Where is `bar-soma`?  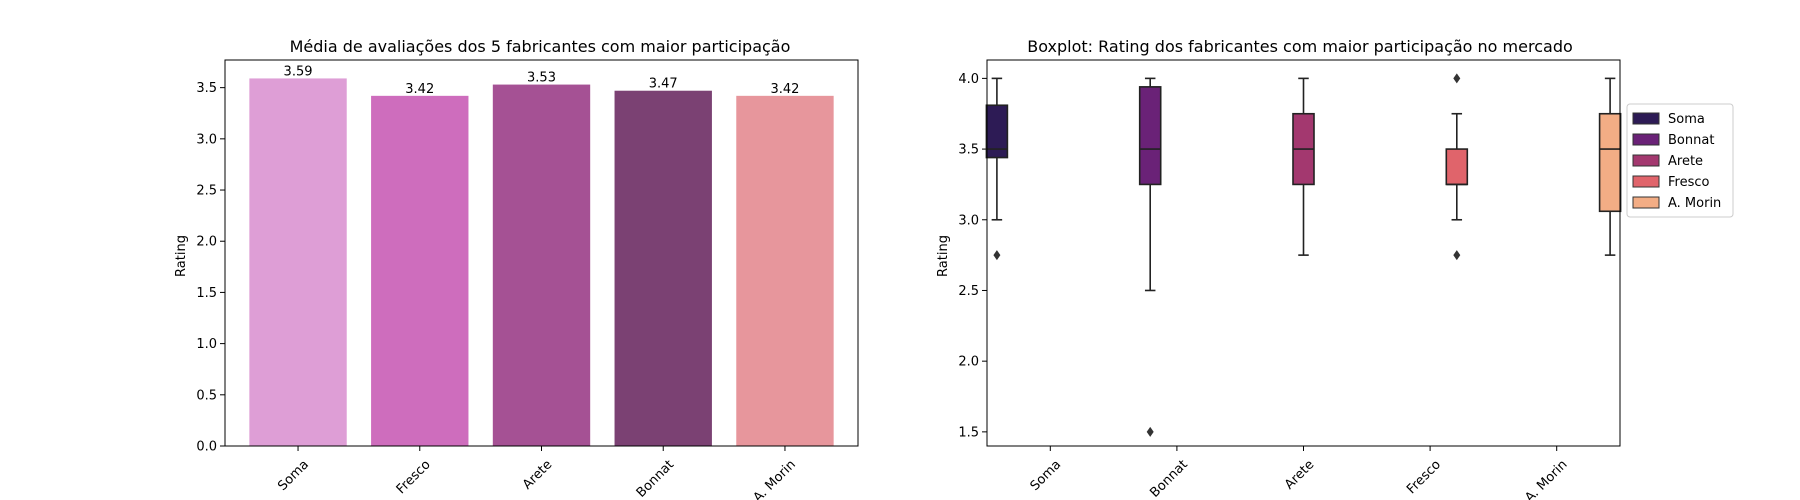
bar-soma is located at coordinates (298, 262).